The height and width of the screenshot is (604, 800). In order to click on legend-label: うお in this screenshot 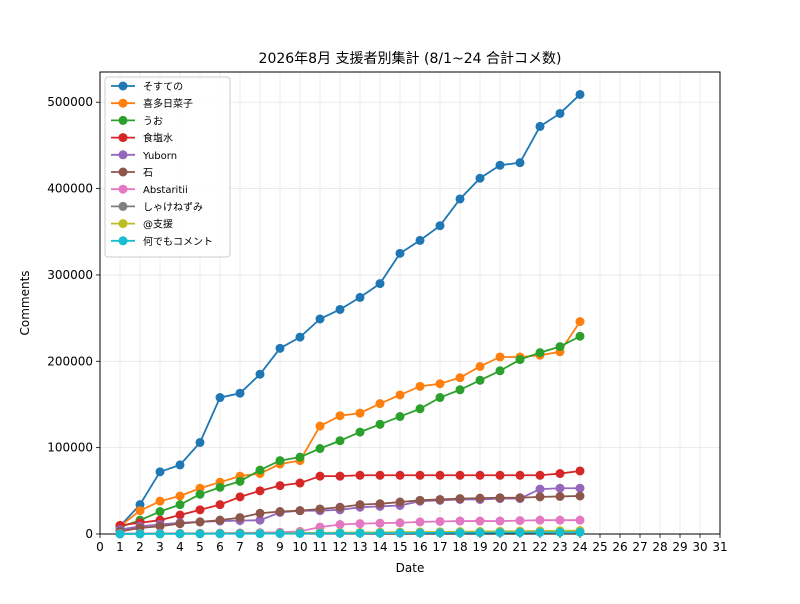, I will do `click(153, 121)`.